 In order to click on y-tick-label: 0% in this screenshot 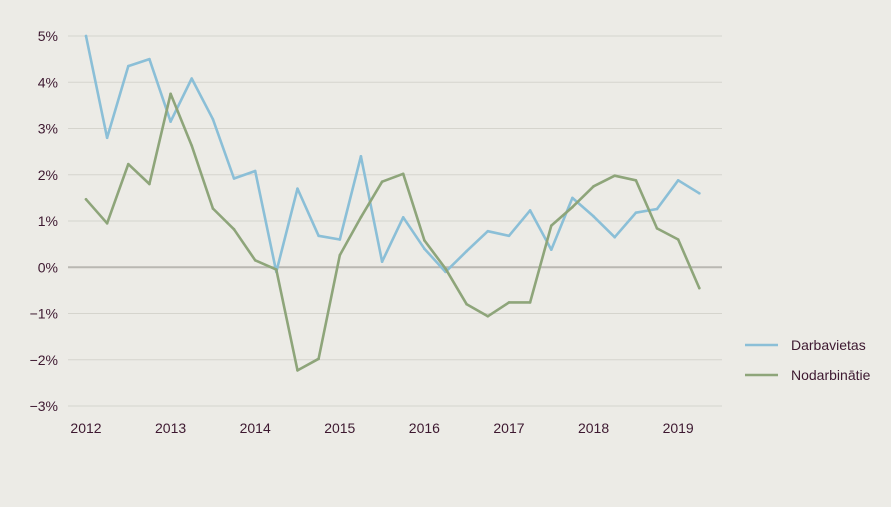, I will do `click(48, 267)`.